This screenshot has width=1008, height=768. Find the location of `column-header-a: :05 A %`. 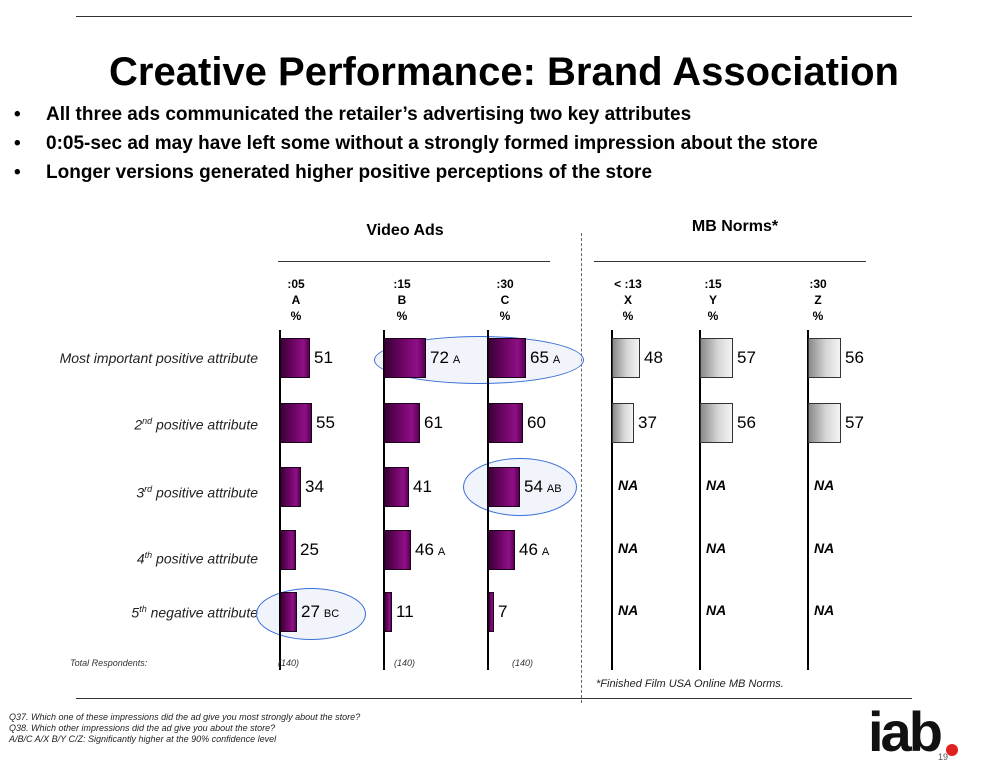

column-header-a: :05 A % is located at coordinates (296, 300).